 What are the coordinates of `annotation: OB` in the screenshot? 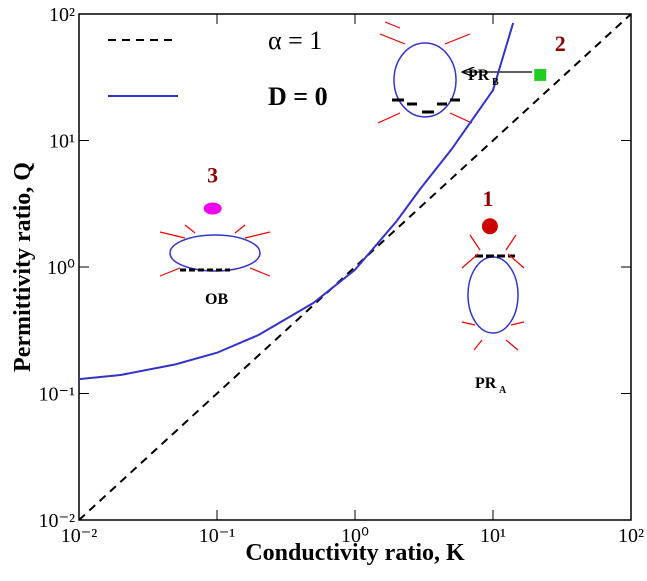 It's located at (216, 299).